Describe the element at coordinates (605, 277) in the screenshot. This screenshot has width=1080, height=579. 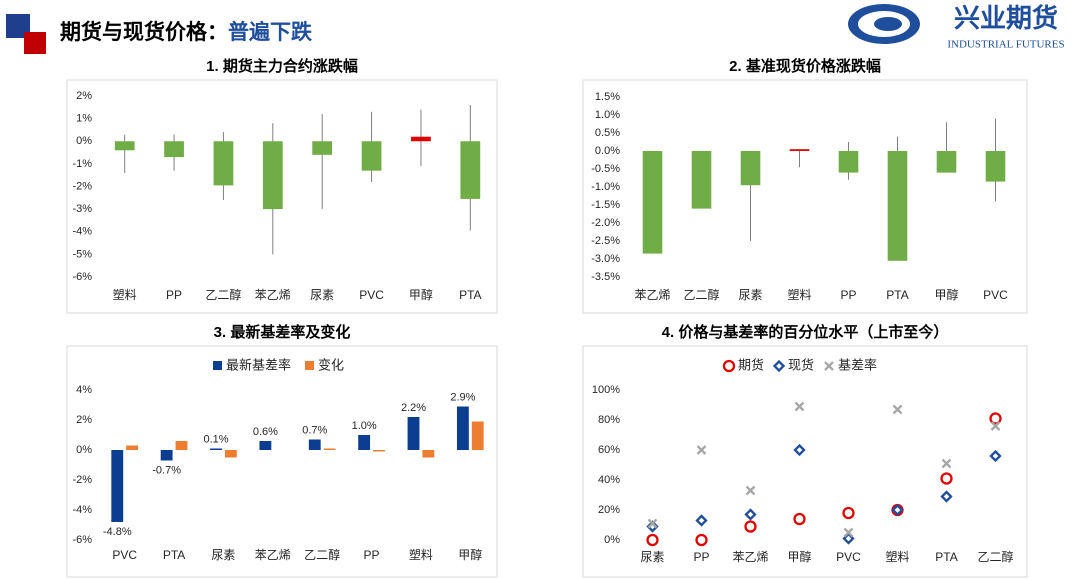
I see `y-tick-label: -3.5%` at that location.